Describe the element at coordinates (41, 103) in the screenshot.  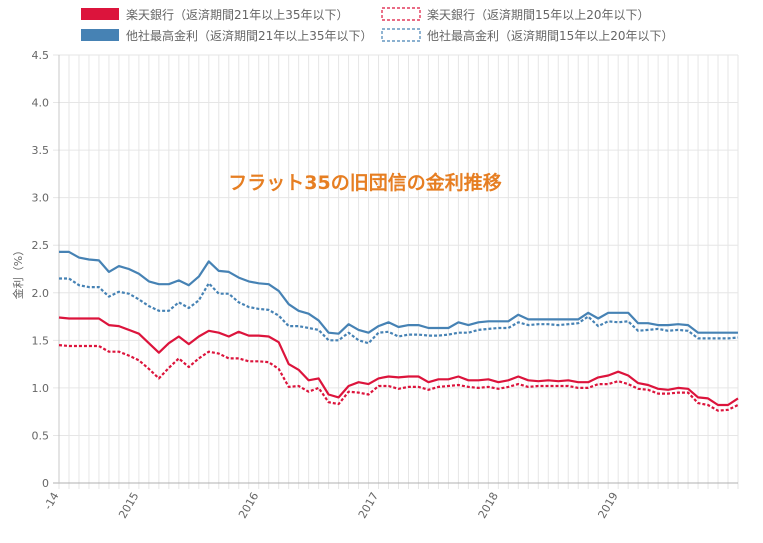
I see `y-tick-label: 4.0` at that location.